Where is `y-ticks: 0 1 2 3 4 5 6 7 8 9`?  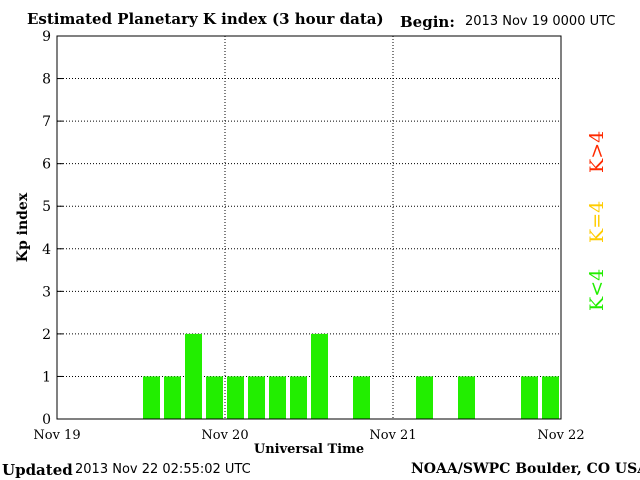
y-ticks: 0 1 2 3 4 5 6 7 8 9 is located at coordinates (52, 228).